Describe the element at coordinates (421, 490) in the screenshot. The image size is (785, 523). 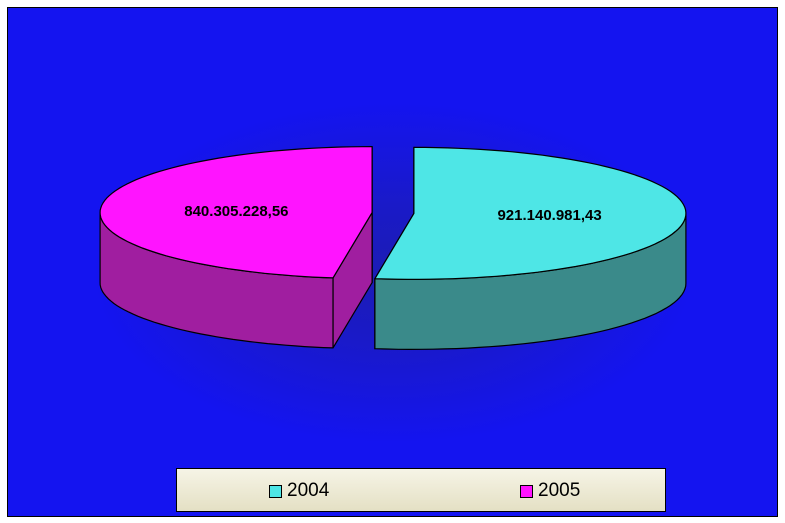
I see `legend: 2004 2005` at that location.